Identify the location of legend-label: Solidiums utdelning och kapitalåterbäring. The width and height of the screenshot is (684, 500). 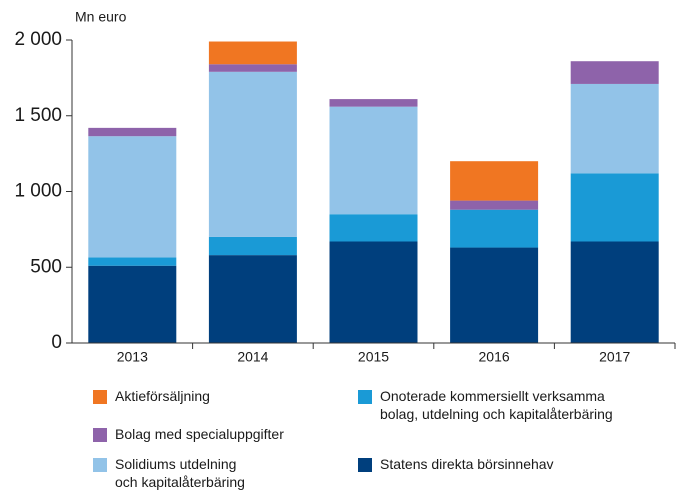
(180, 473).